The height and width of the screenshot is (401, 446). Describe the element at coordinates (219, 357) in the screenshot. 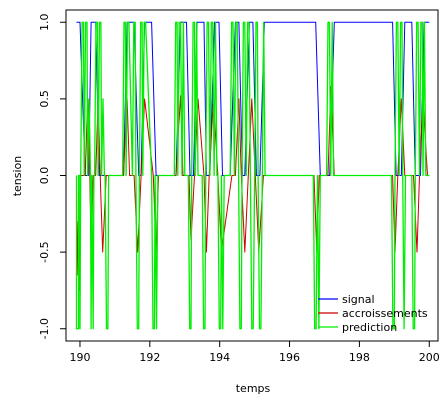

I see `x-tick-label: 194` at that location.